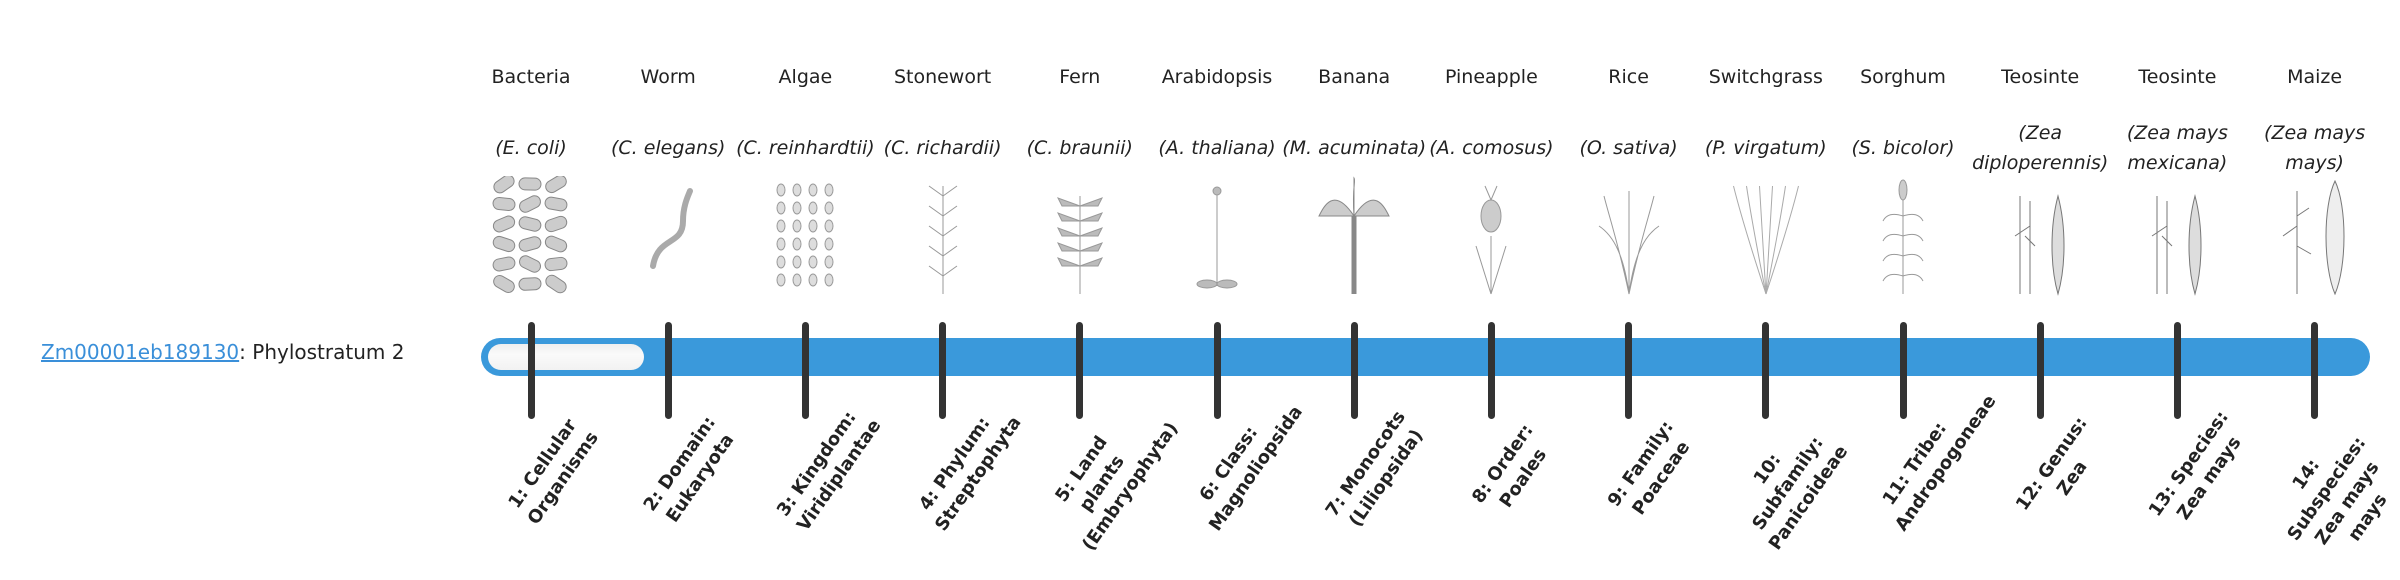  I want to click on species-text: (C. reinhardtii), so click(805, 148).